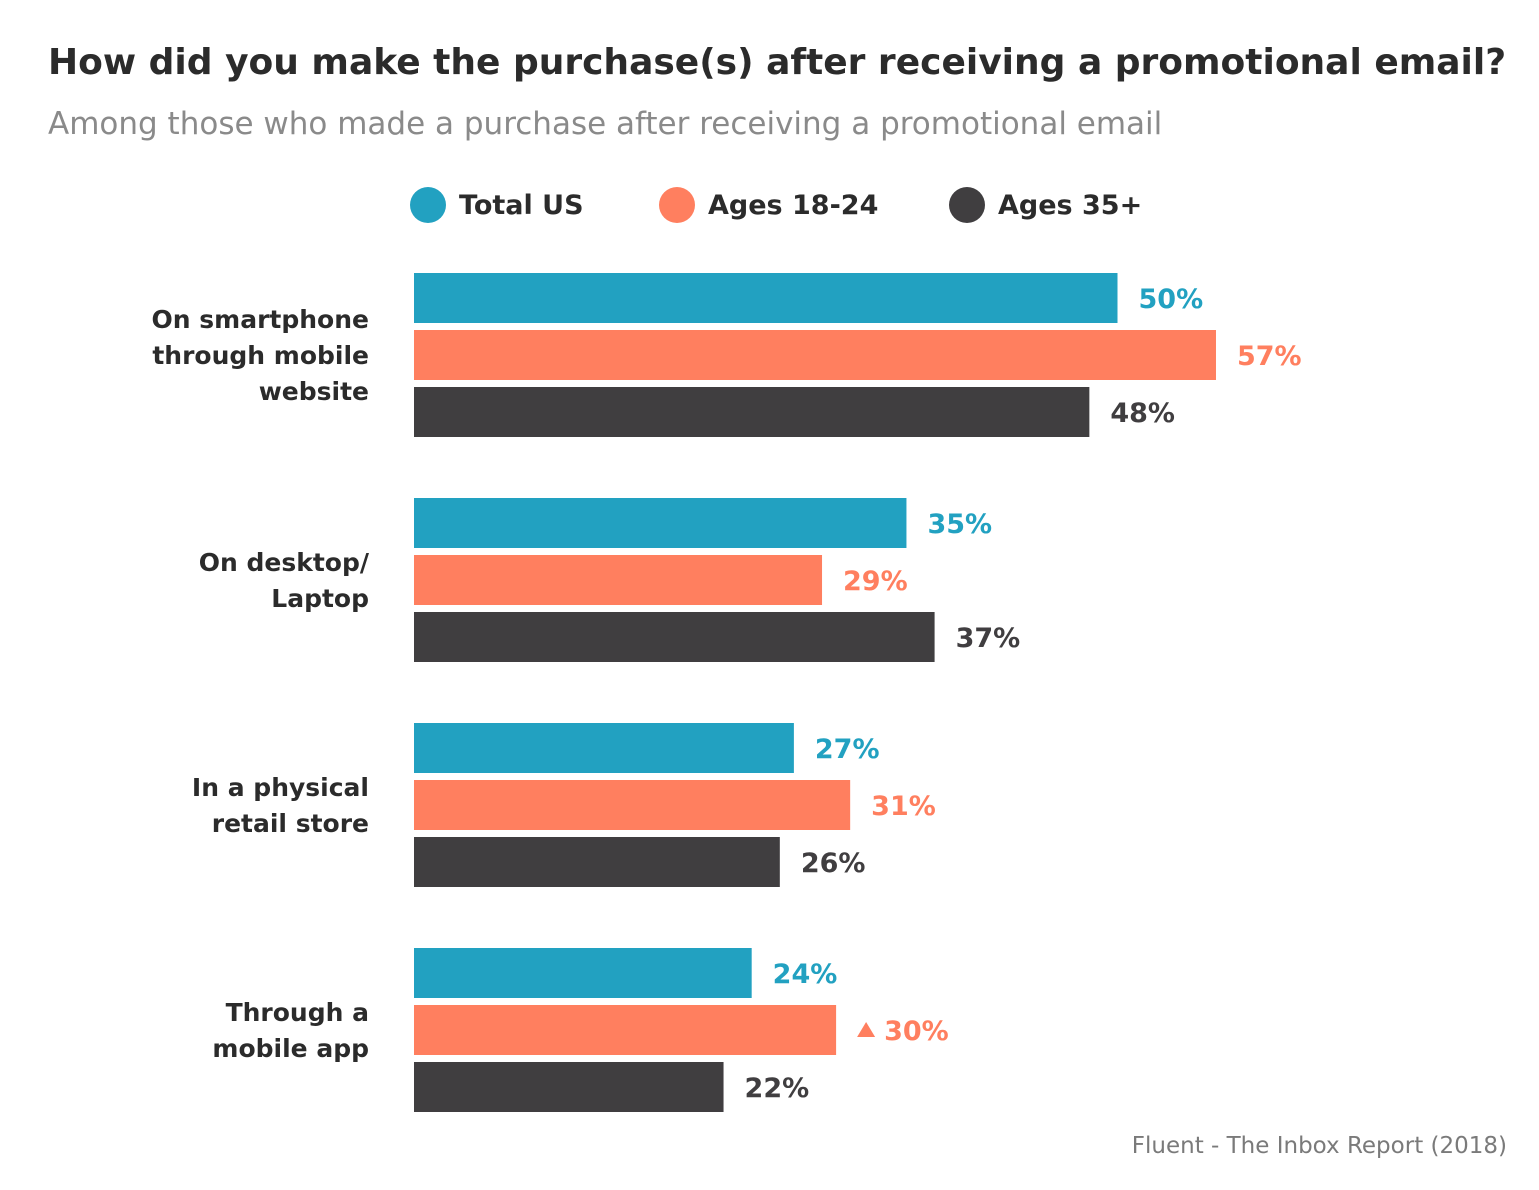 The image size is (1539, 1190). What do you see at coordinates (284, 580) in the screenshot?
I see `category-label-2: On desktop/Laptop` at bounding box center [284, 580].